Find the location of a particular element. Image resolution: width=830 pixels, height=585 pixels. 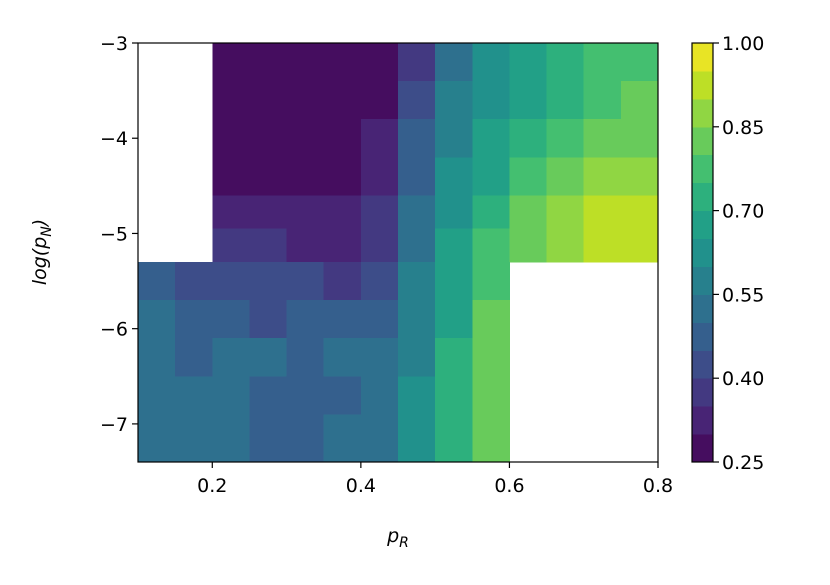

x-tick-label: 0.6 is located at coordinates (509, 486).